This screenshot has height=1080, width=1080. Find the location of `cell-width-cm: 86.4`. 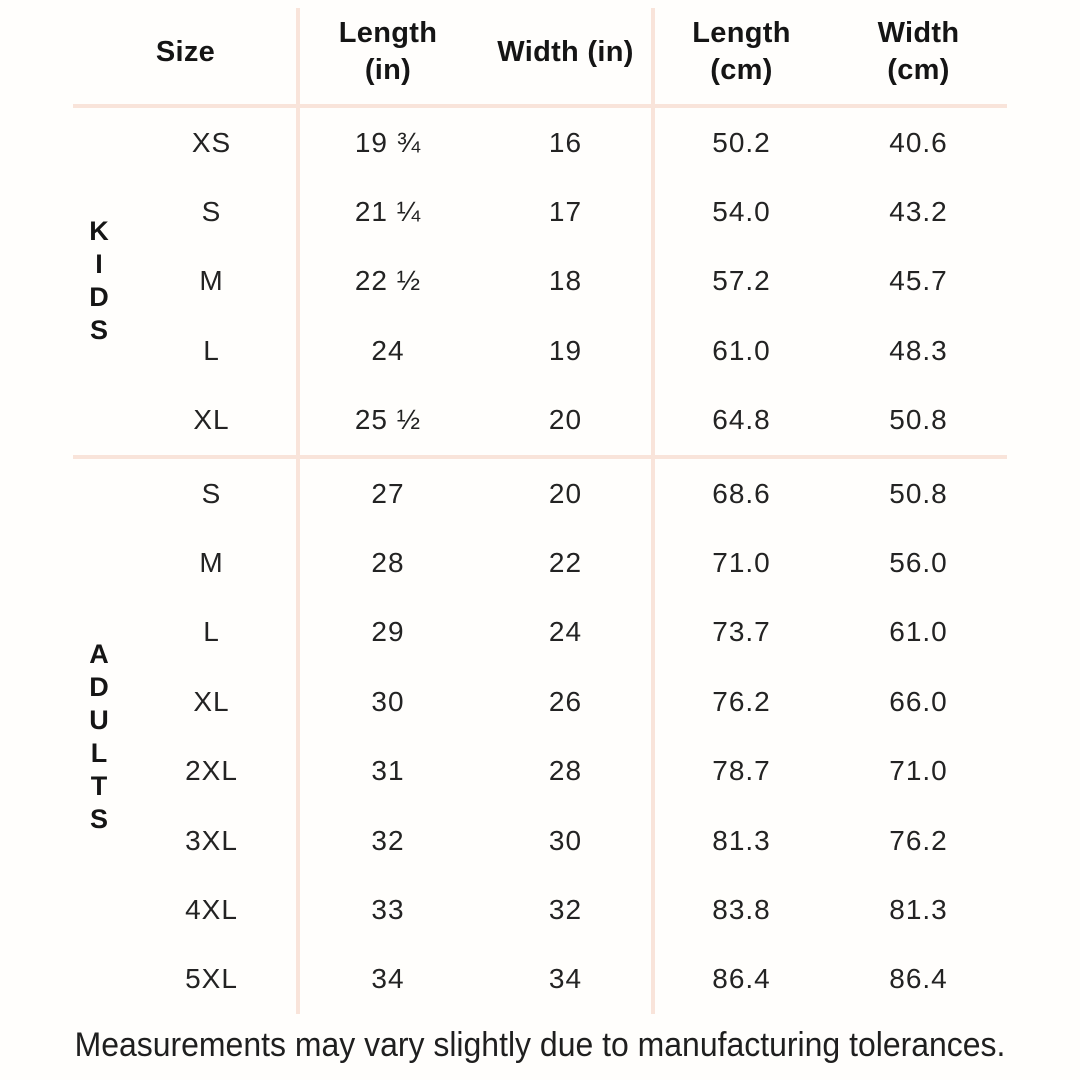

cell-width-cm: 86.4 is located at coordinates (918, 979).